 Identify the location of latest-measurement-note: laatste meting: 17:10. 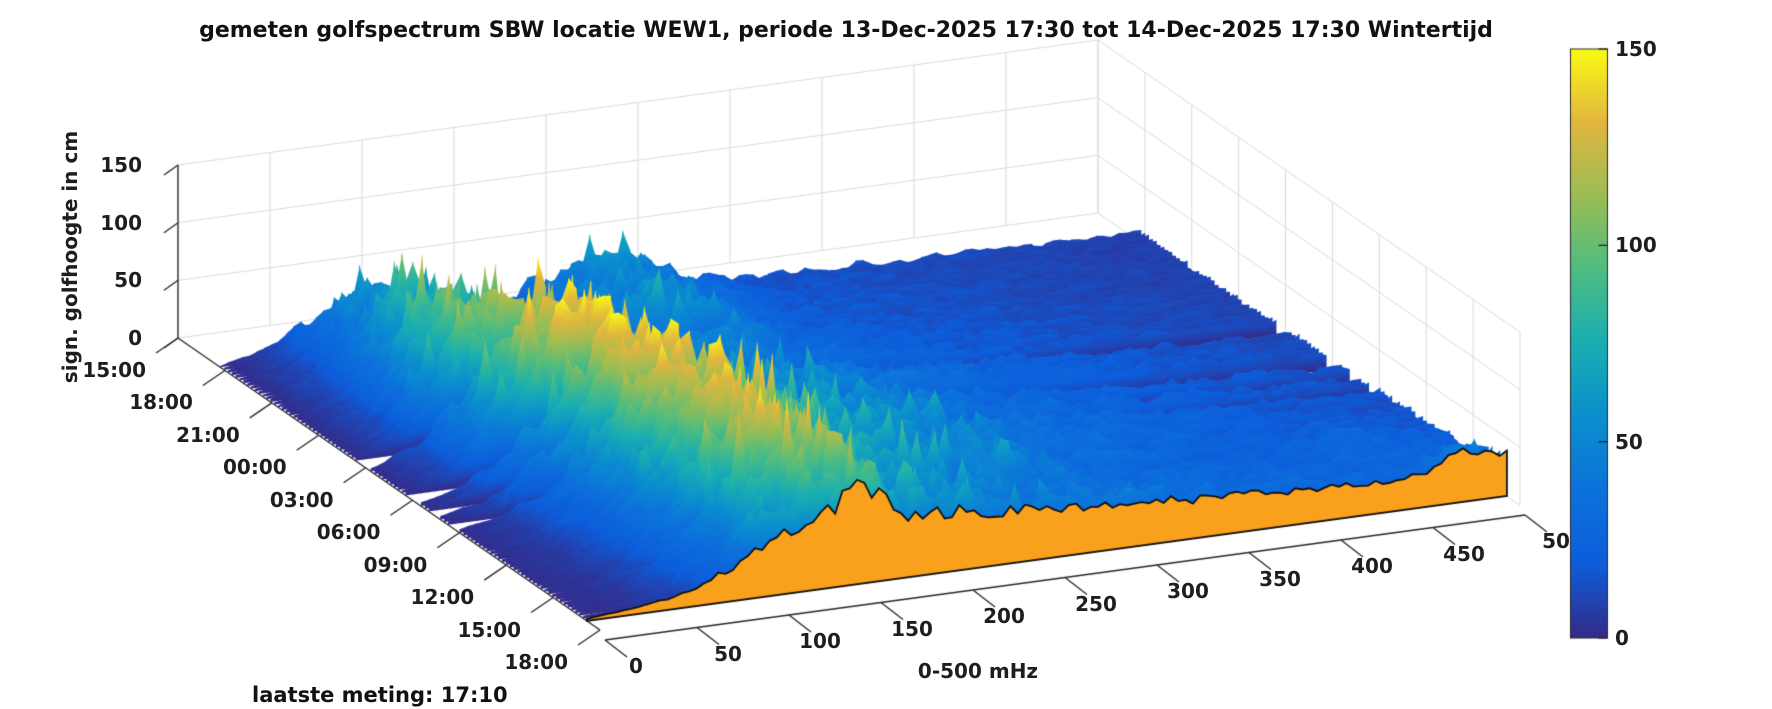
(380, 695).